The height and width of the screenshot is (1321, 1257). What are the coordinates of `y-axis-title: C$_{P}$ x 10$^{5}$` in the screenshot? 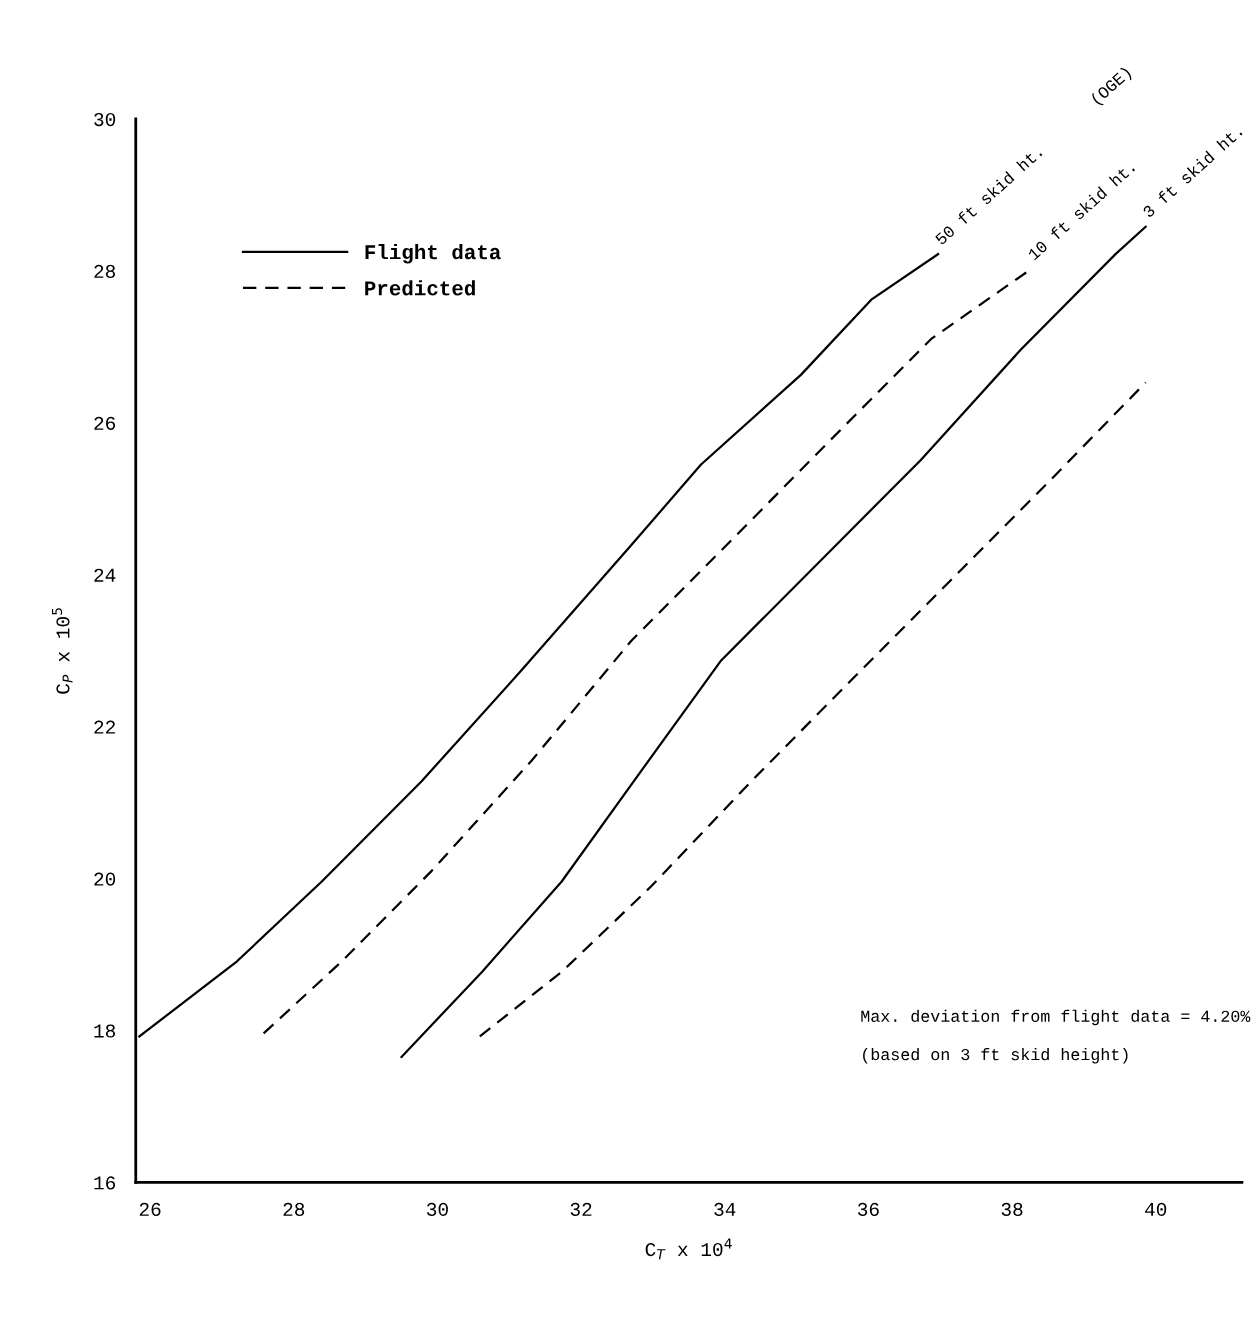 It's located at (62, 651).